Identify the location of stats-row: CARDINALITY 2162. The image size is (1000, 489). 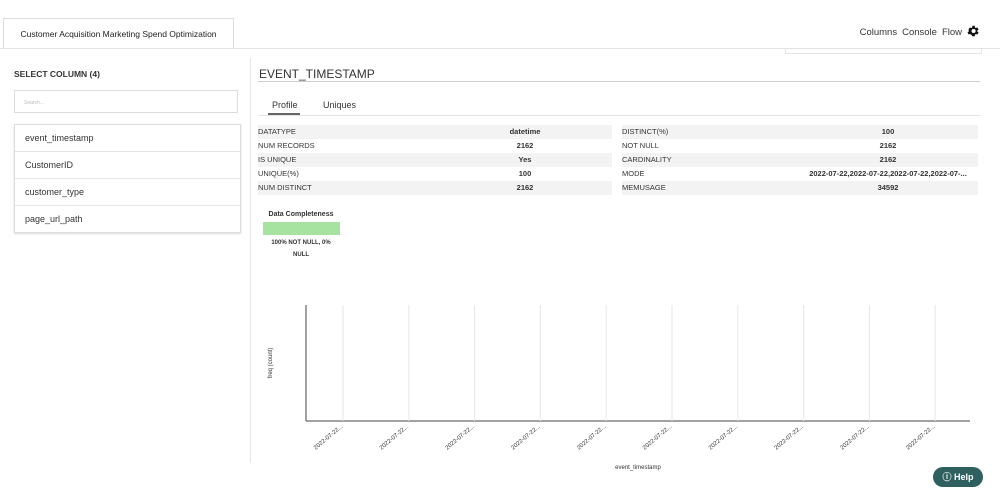
(800, 160).